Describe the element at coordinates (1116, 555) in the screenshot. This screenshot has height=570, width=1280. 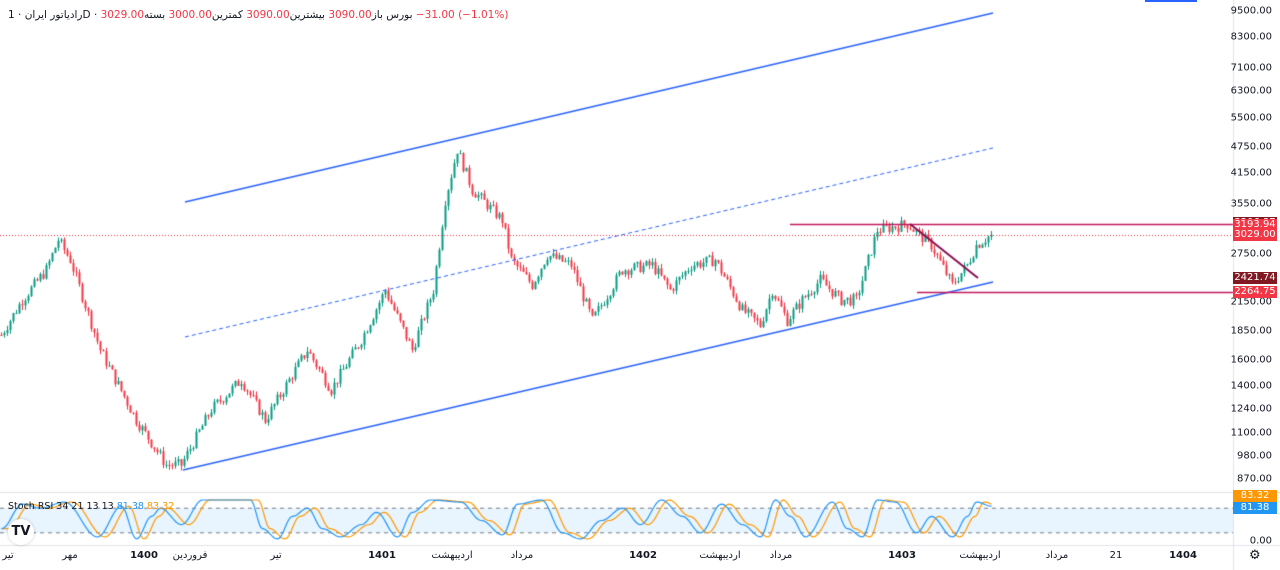
I see `time-axis-label: 21` at that location.